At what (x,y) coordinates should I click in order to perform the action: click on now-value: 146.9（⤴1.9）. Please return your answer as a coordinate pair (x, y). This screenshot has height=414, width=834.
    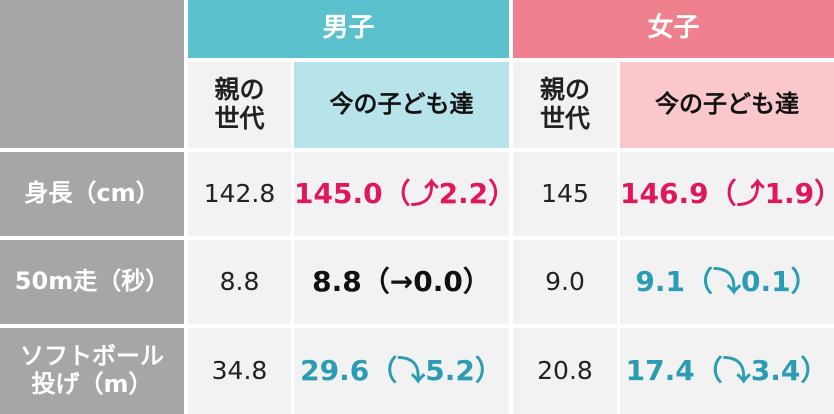
    Looking at the image, I should click on (727, 194).